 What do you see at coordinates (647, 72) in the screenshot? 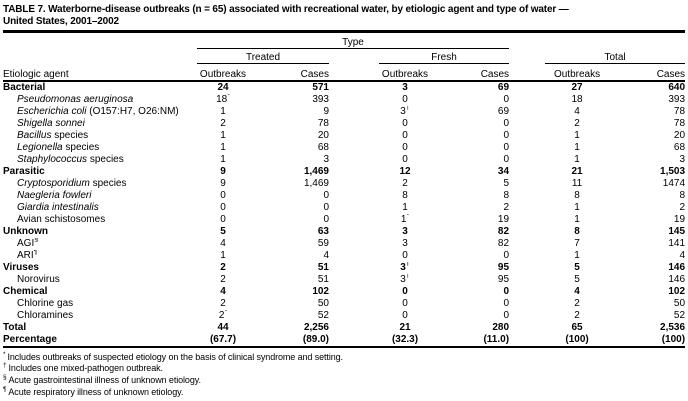
I see `total-cases-header: Cases` at bounding box center [647, 72].